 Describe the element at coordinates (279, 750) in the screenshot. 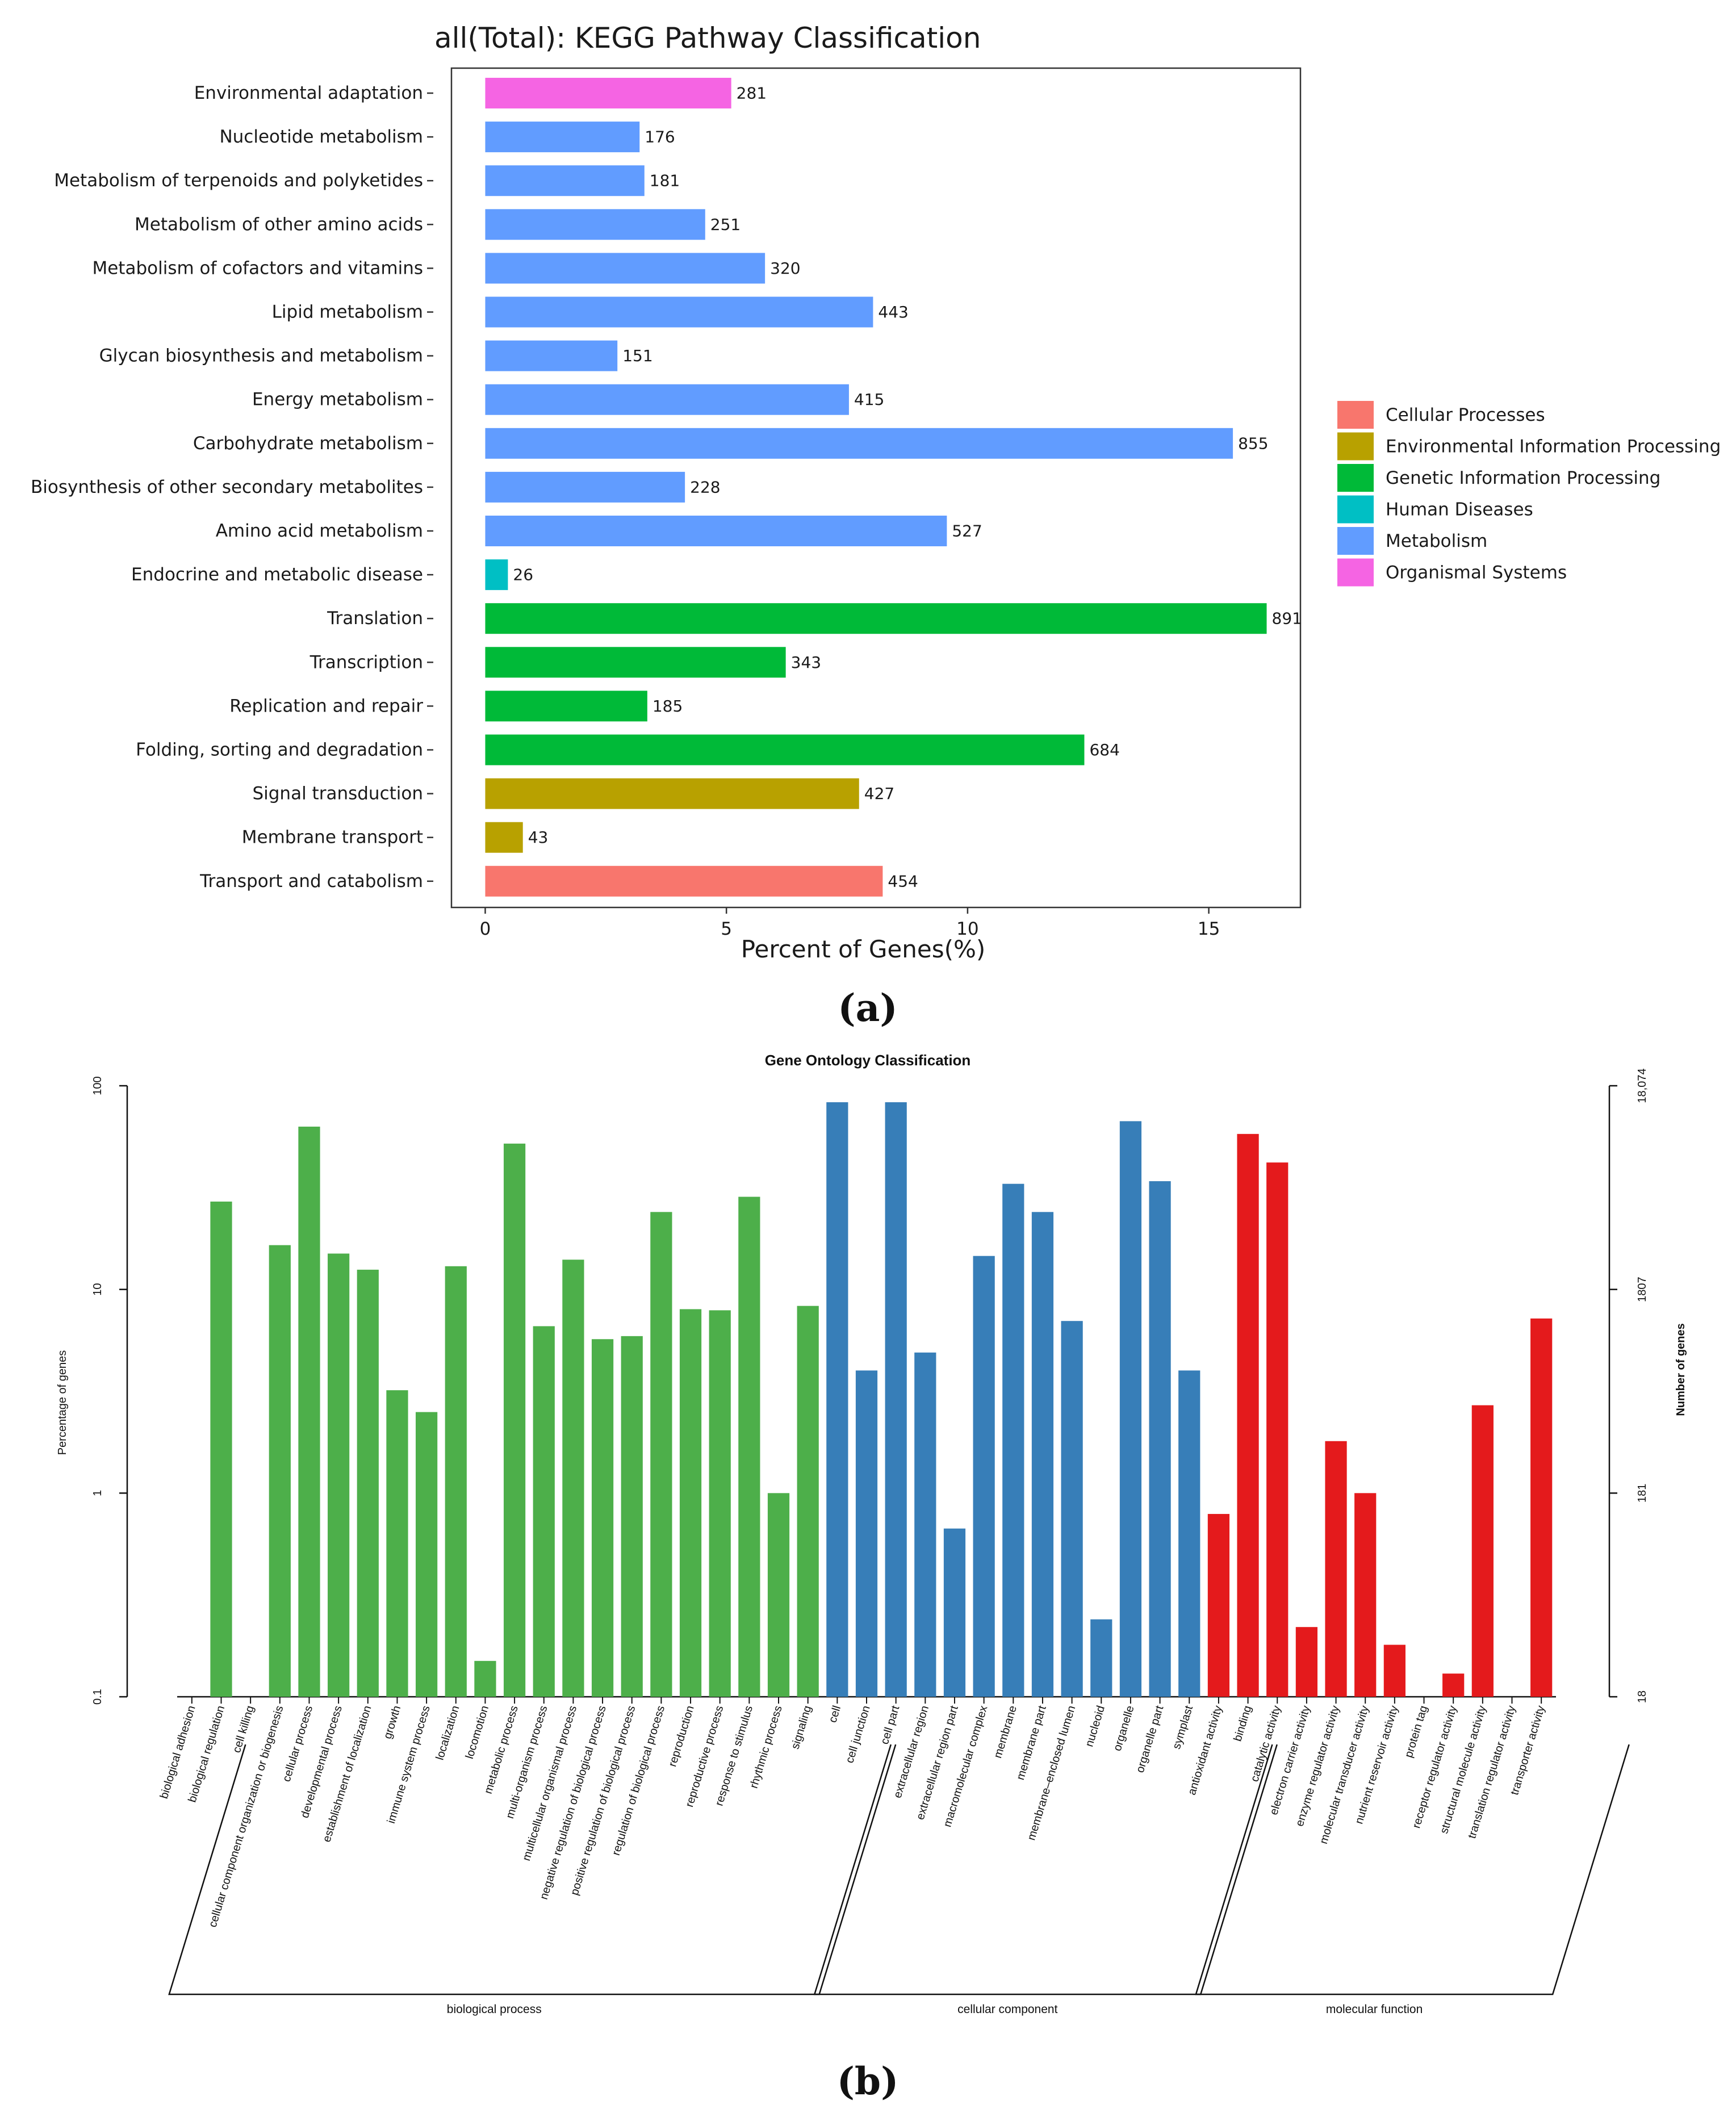

I see `kegg-category-label: Folding, sorting and degradation` at that location.